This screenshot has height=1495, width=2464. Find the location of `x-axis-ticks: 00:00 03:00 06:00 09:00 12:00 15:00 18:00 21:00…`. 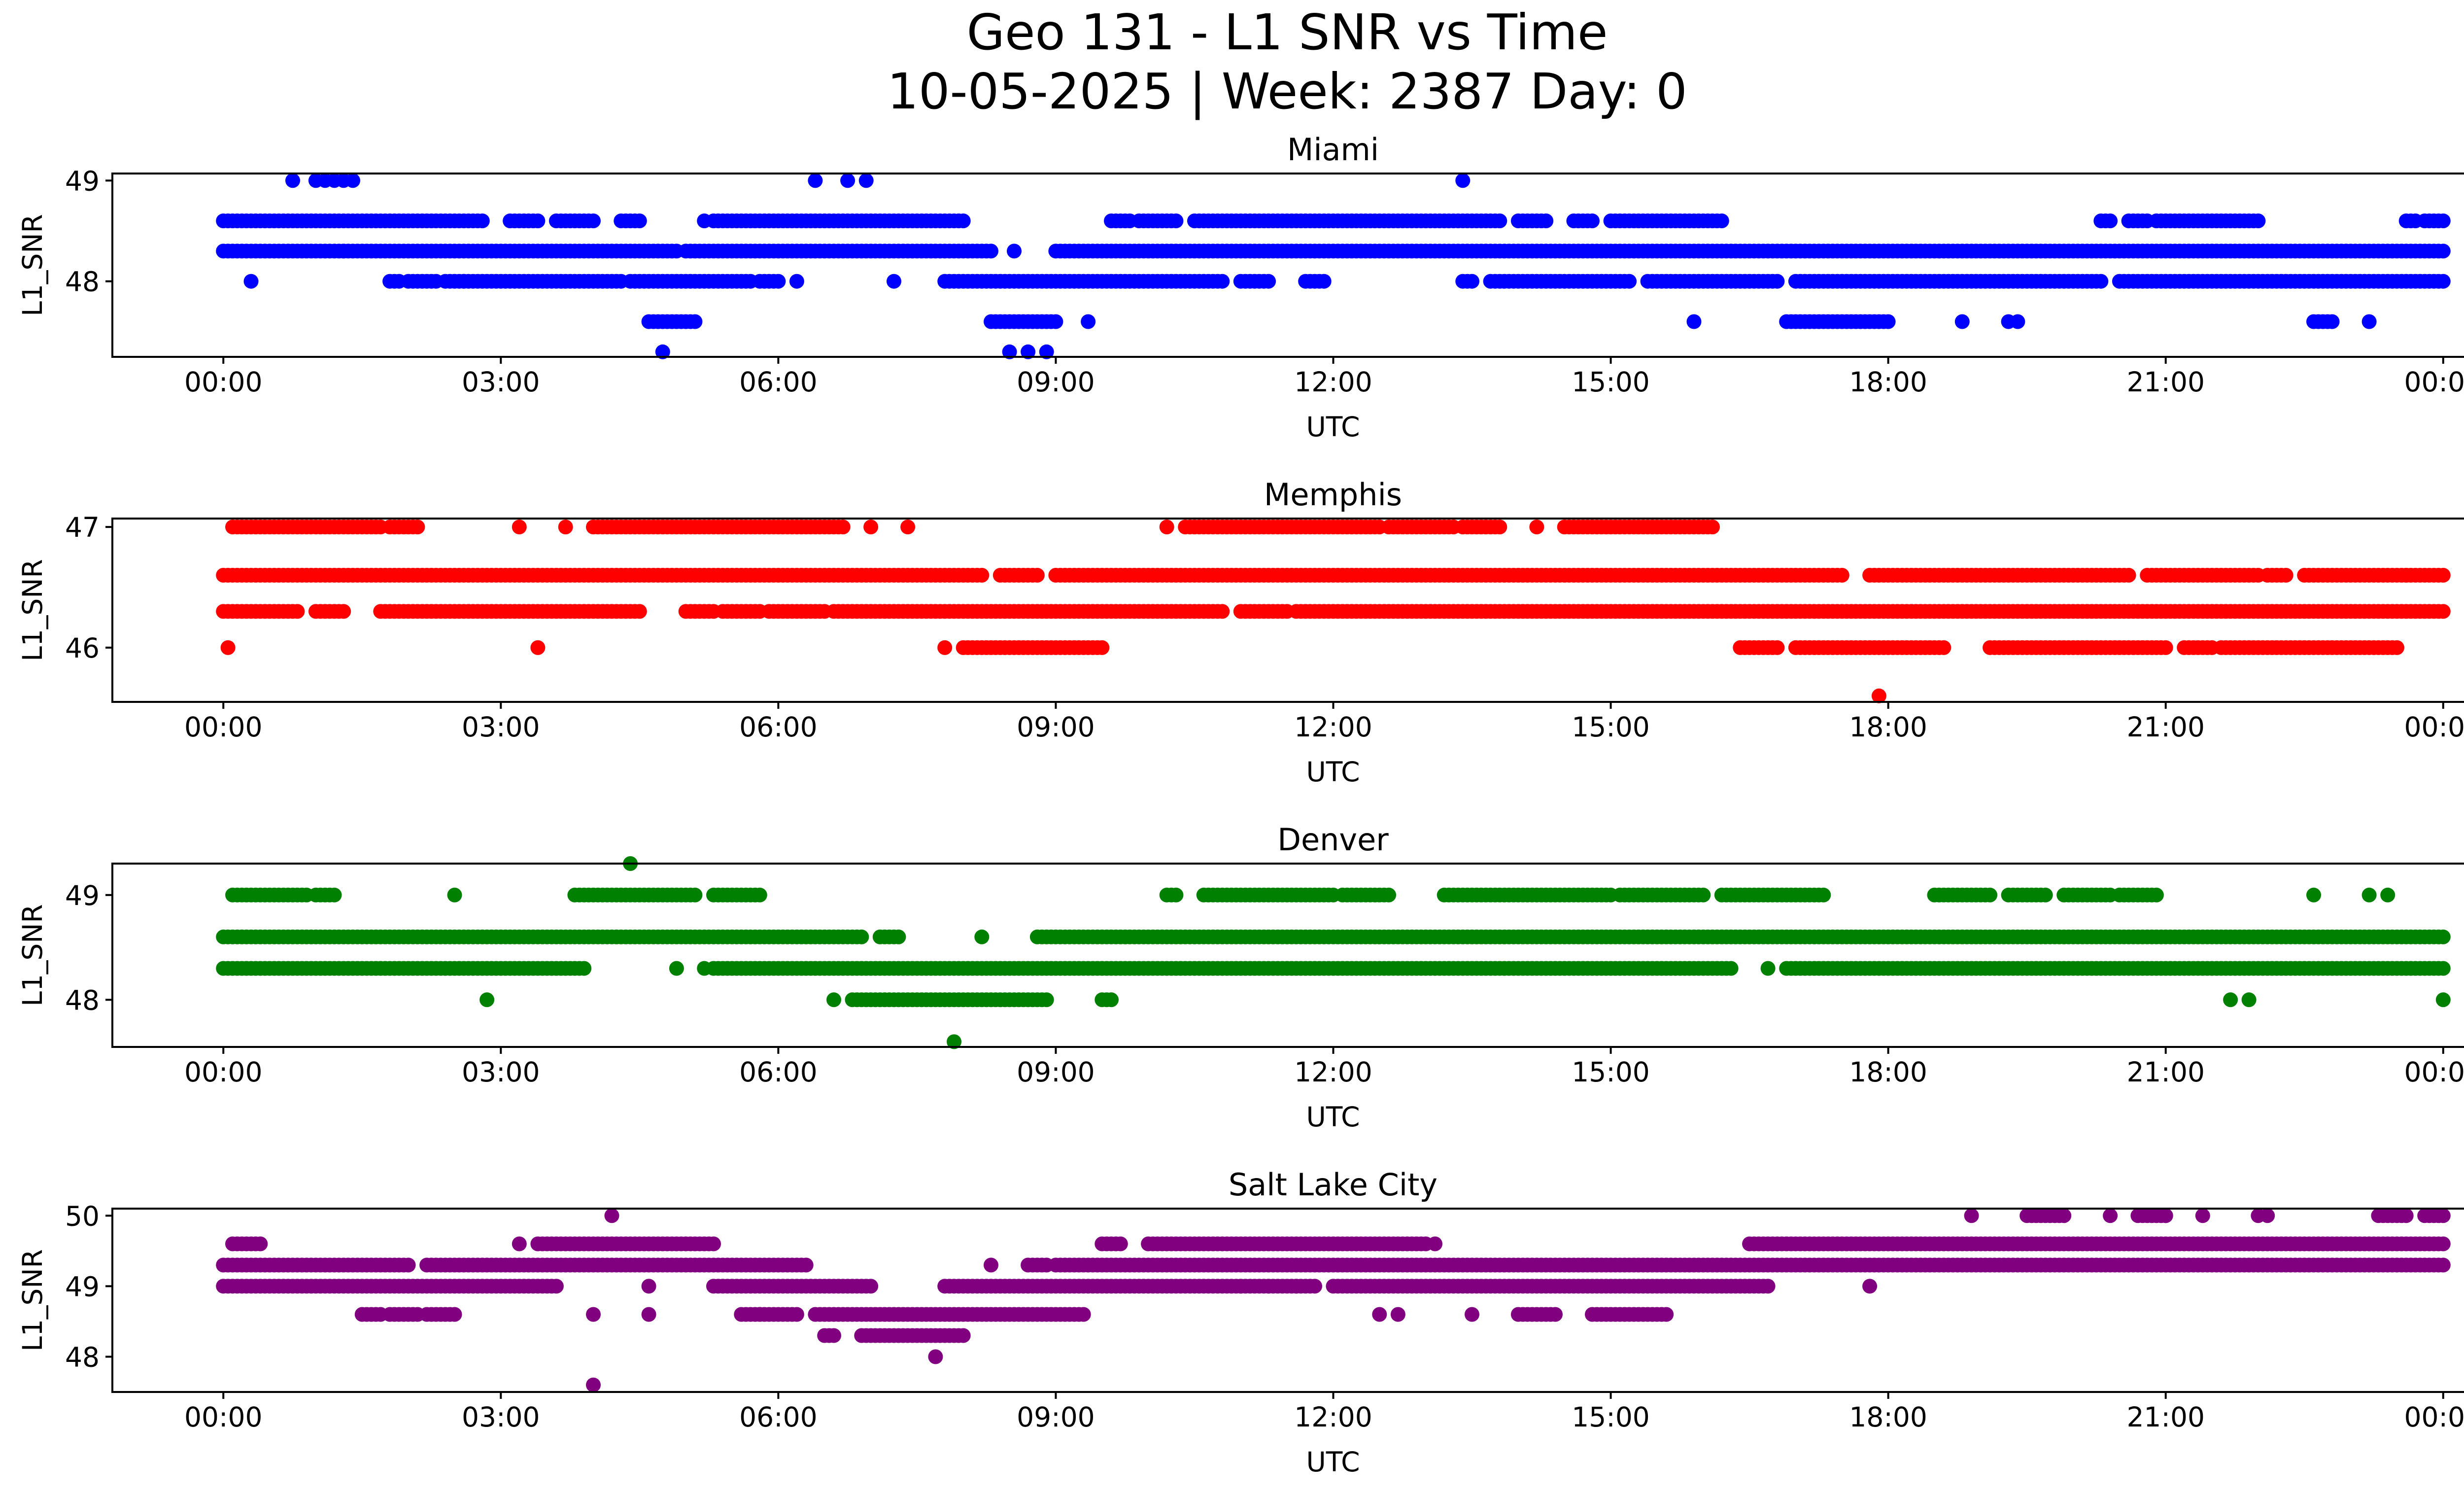

x-axis-ticks: 00:00 03:00 06:00 09:00 12:00 15:00 18:00 21:00… is located at coordinates (1324, 722).